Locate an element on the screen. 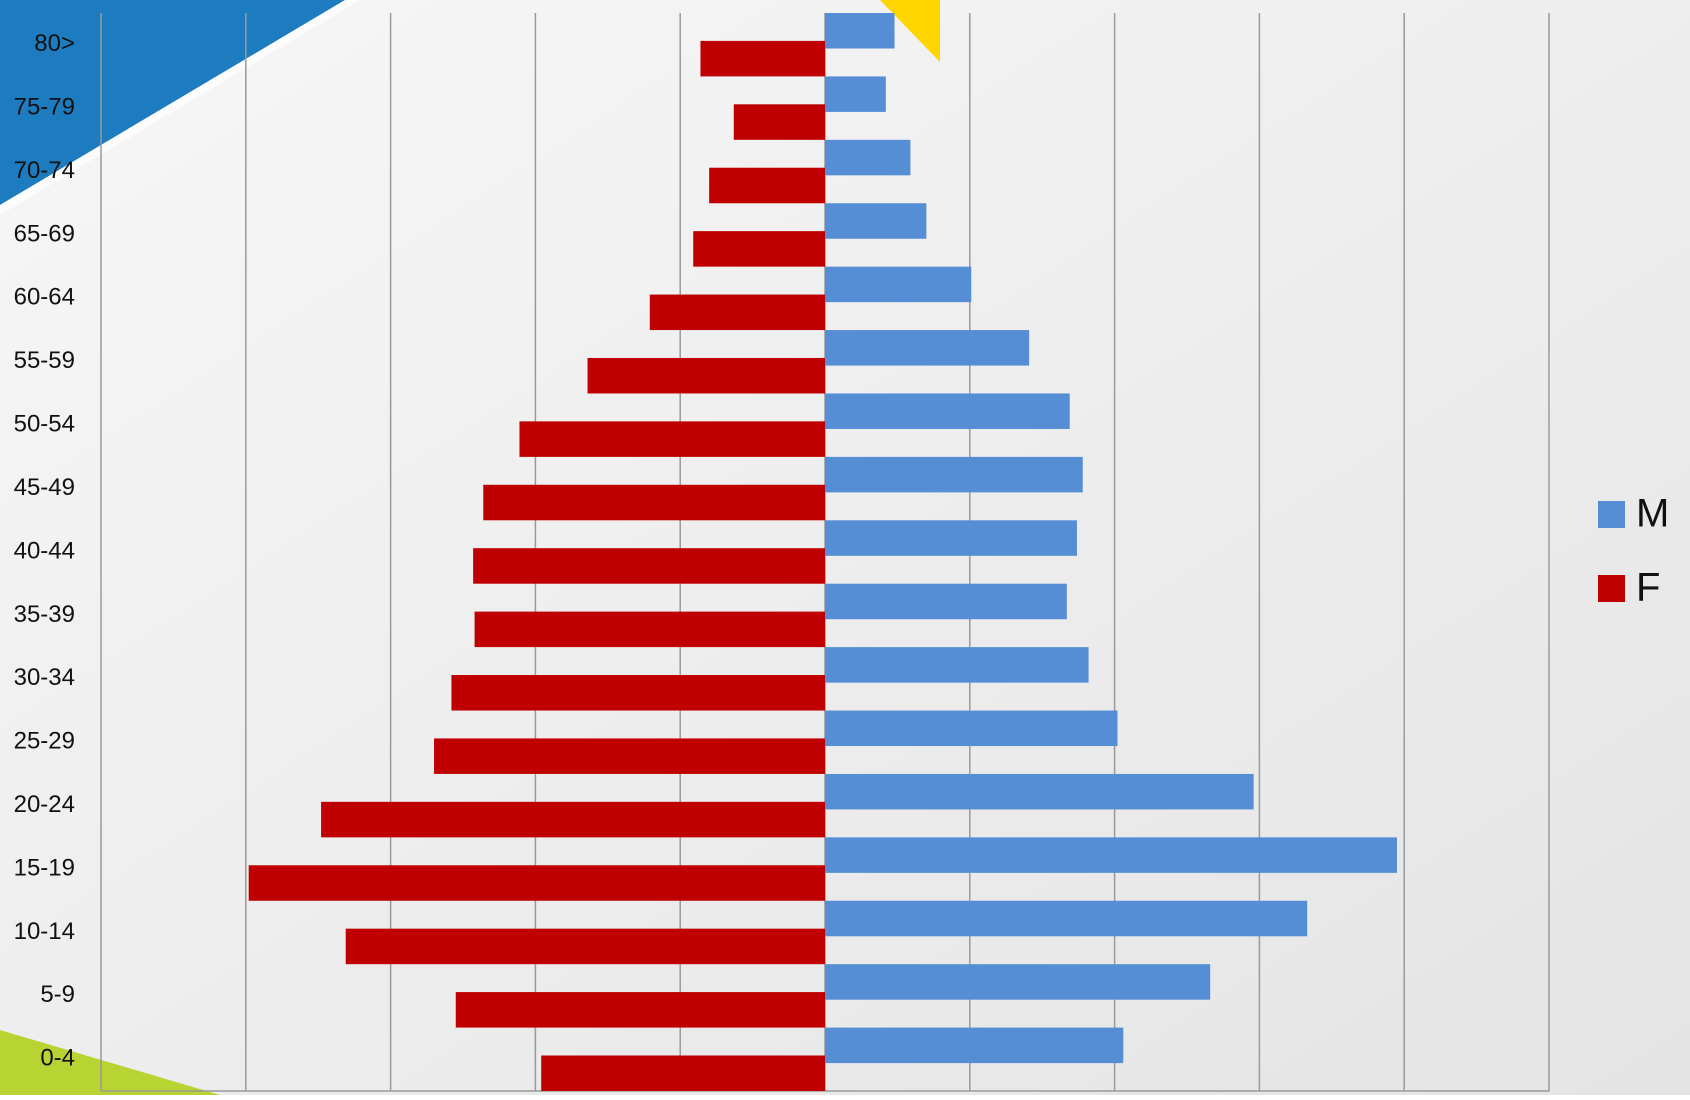 This screenshot has width=1690, height=1100. legend-label: F is located at coordinates (1648, 588).